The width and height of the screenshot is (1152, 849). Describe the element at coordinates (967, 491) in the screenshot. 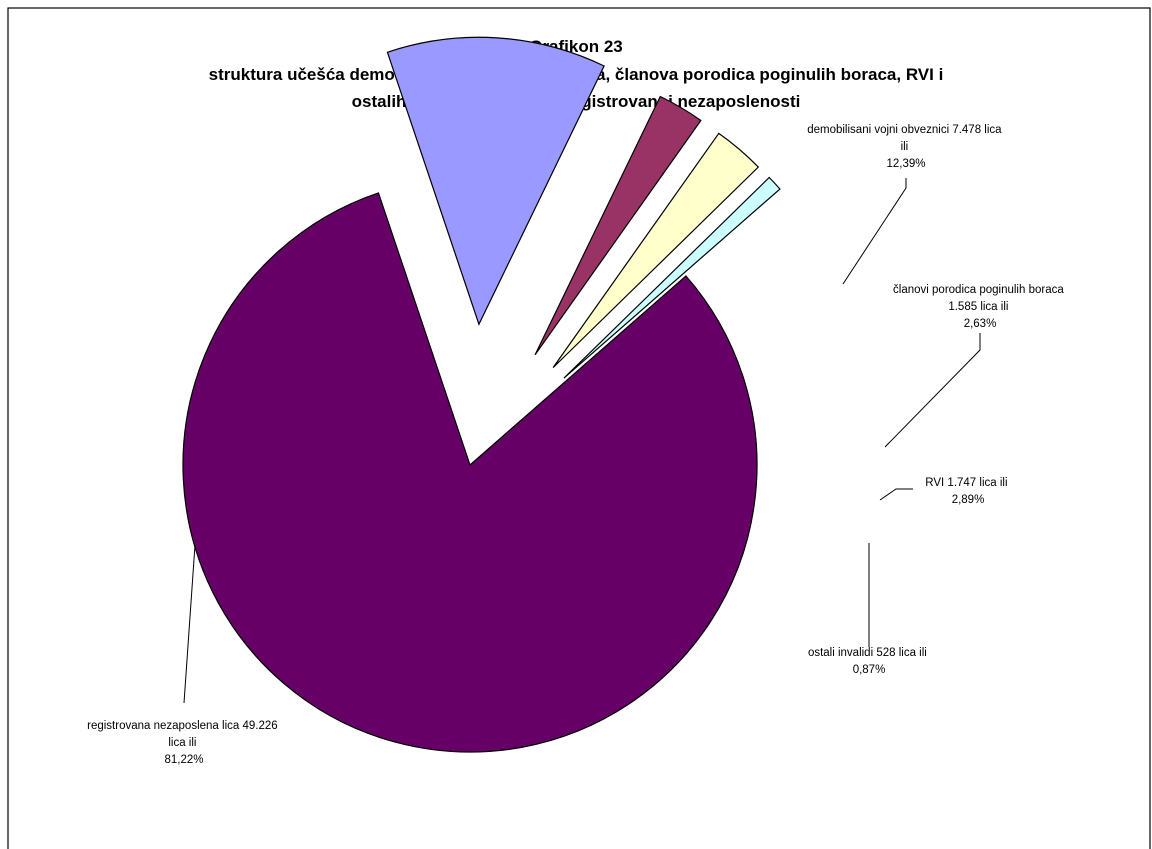

I see `slice-label-rvi: RVI 1.747 lica ili 2,89%` at that location.